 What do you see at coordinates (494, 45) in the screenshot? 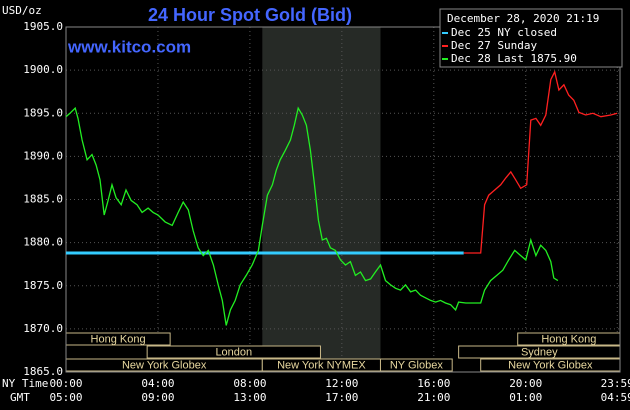
I see `legend-label: Dec 27 Sunday` at bounding box center [494, 45].